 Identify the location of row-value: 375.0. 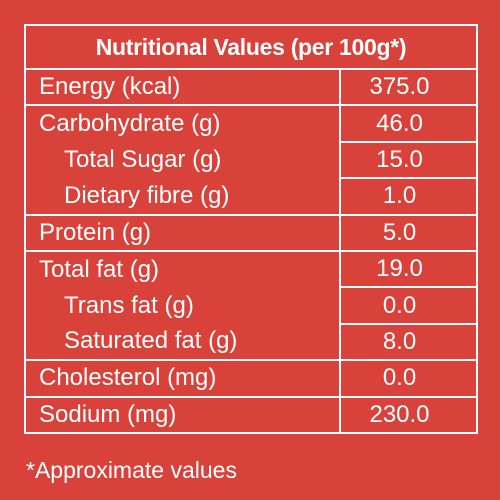
(408, 87).